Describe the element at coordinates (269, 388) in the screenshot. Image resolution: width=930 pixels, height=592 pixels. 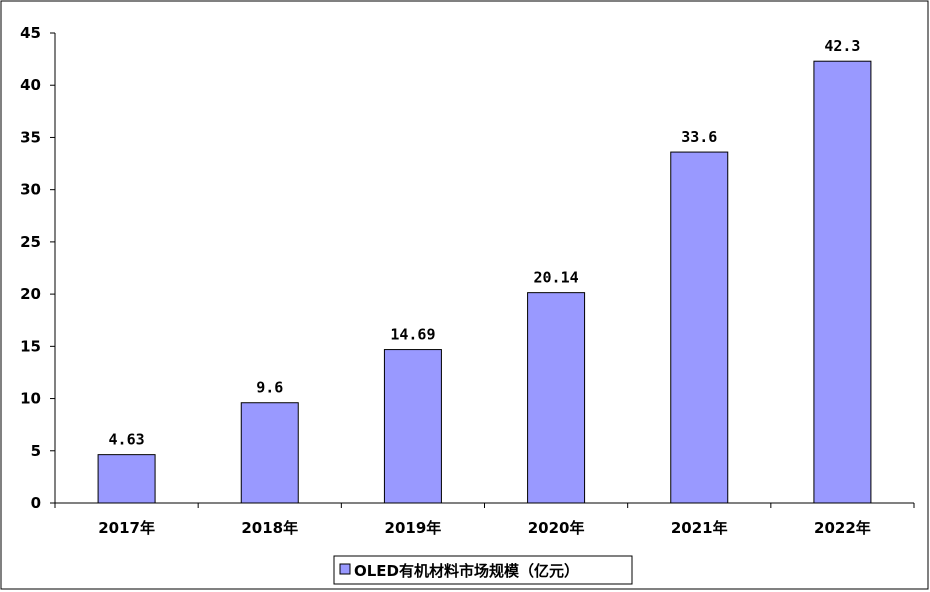
I see `bar-value-label: 9.6` at that location.